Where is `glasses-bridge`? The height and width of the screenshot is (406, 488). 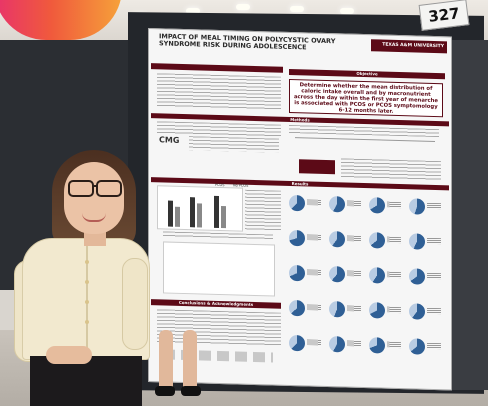
glasses-bridge is located at coordinates (95, 186).